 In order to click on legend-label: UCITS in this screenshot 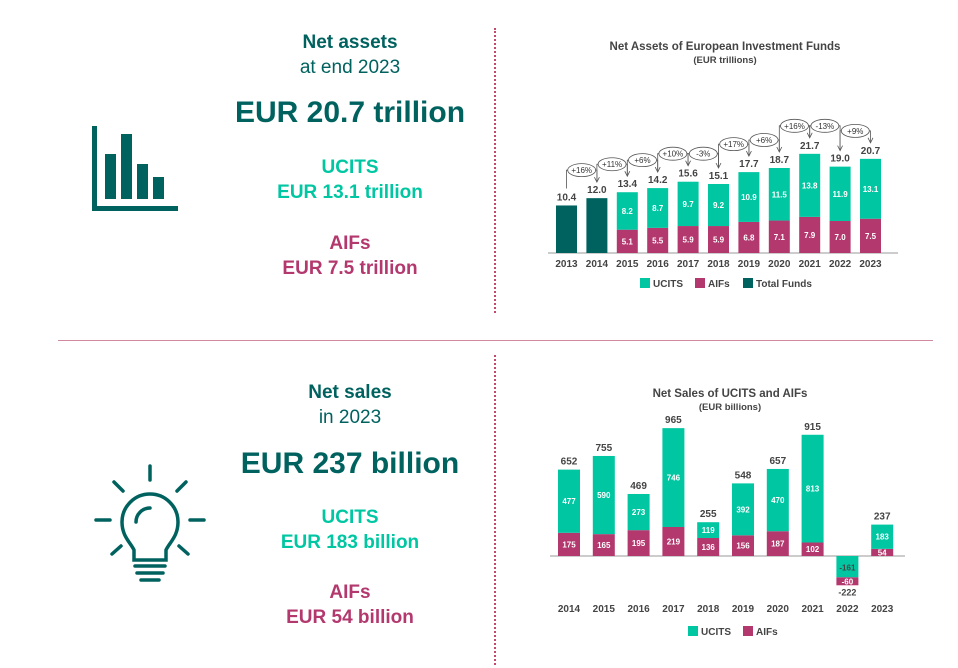, I will do `click(668, 284)`.